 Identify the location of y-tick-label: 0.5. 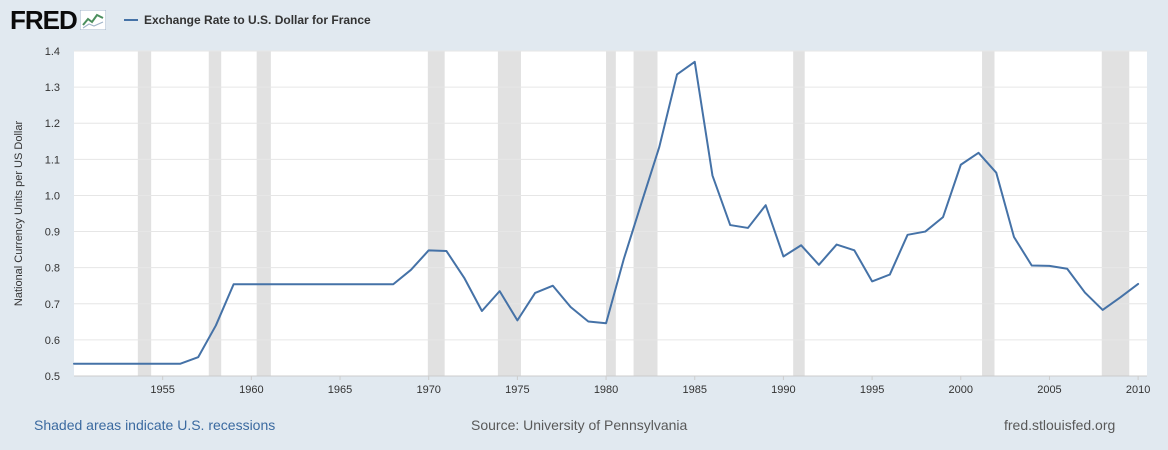
(52, 377).